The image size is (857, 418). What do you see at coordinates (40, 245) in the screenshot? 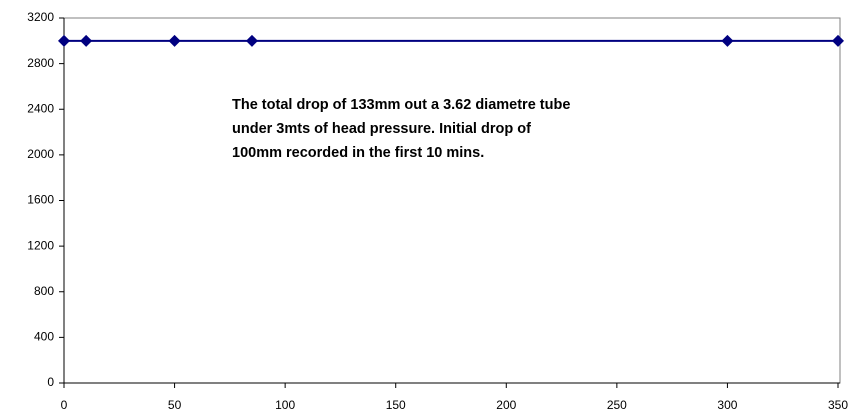
I see `y-tick-label: 1200` at bounding box center [40, 245].